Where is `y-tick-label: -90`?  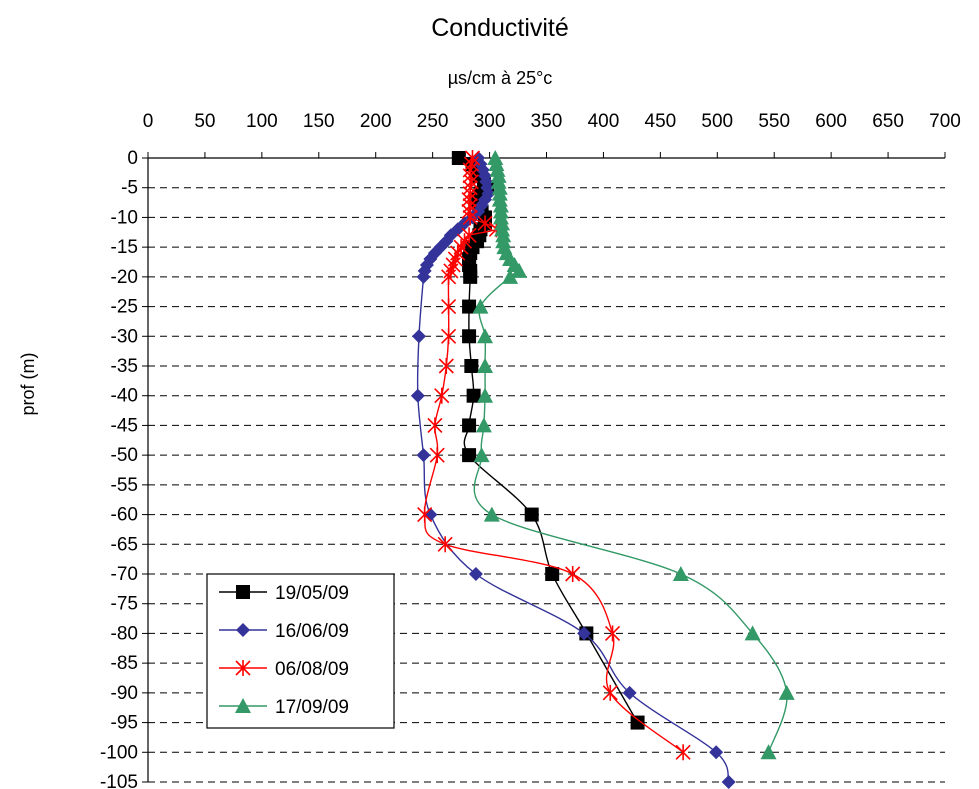 y-tick-label: -90 is located at coordinates (124, 693).